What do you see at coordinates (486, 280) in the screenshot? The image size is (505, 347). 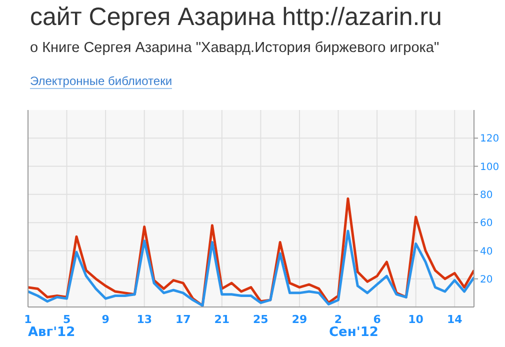 I see `y-tick-label: 20` at bounding box center [486, 280].